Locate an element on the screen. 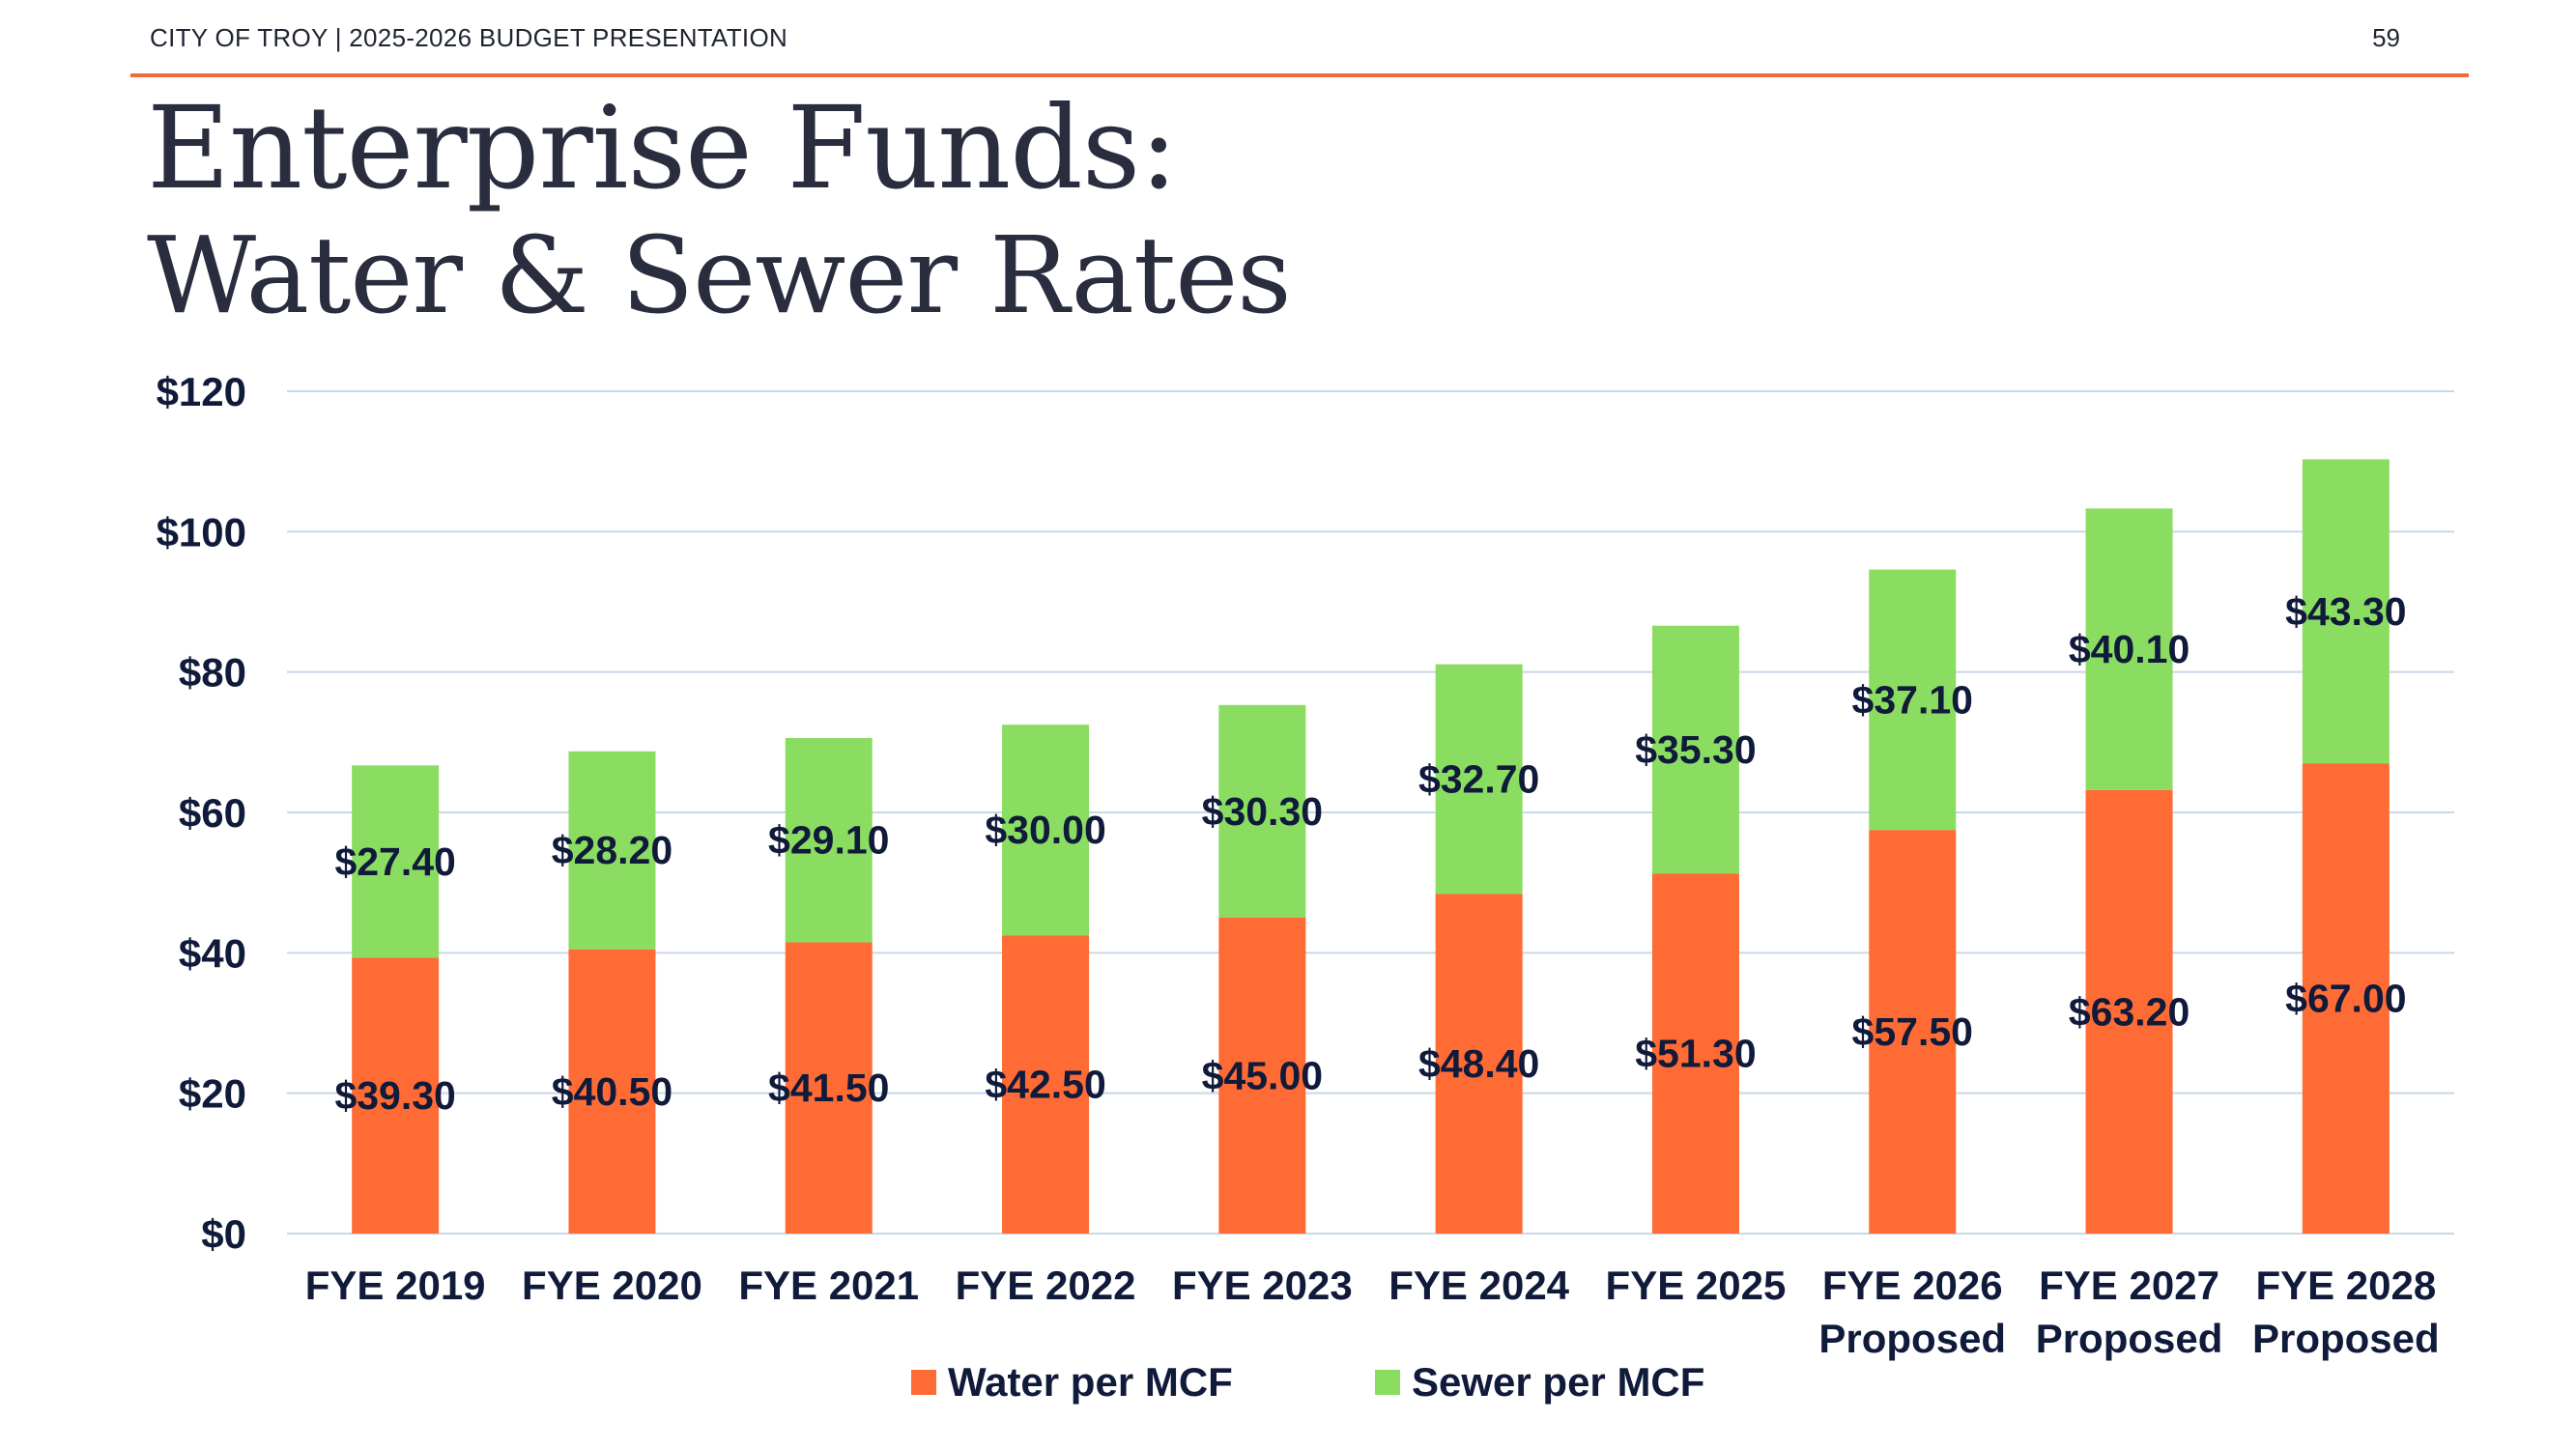 Image resolution: width=2576 pixels, height=1449 pixels. y-tick-label: $60 is located at coordinates (213, 813).